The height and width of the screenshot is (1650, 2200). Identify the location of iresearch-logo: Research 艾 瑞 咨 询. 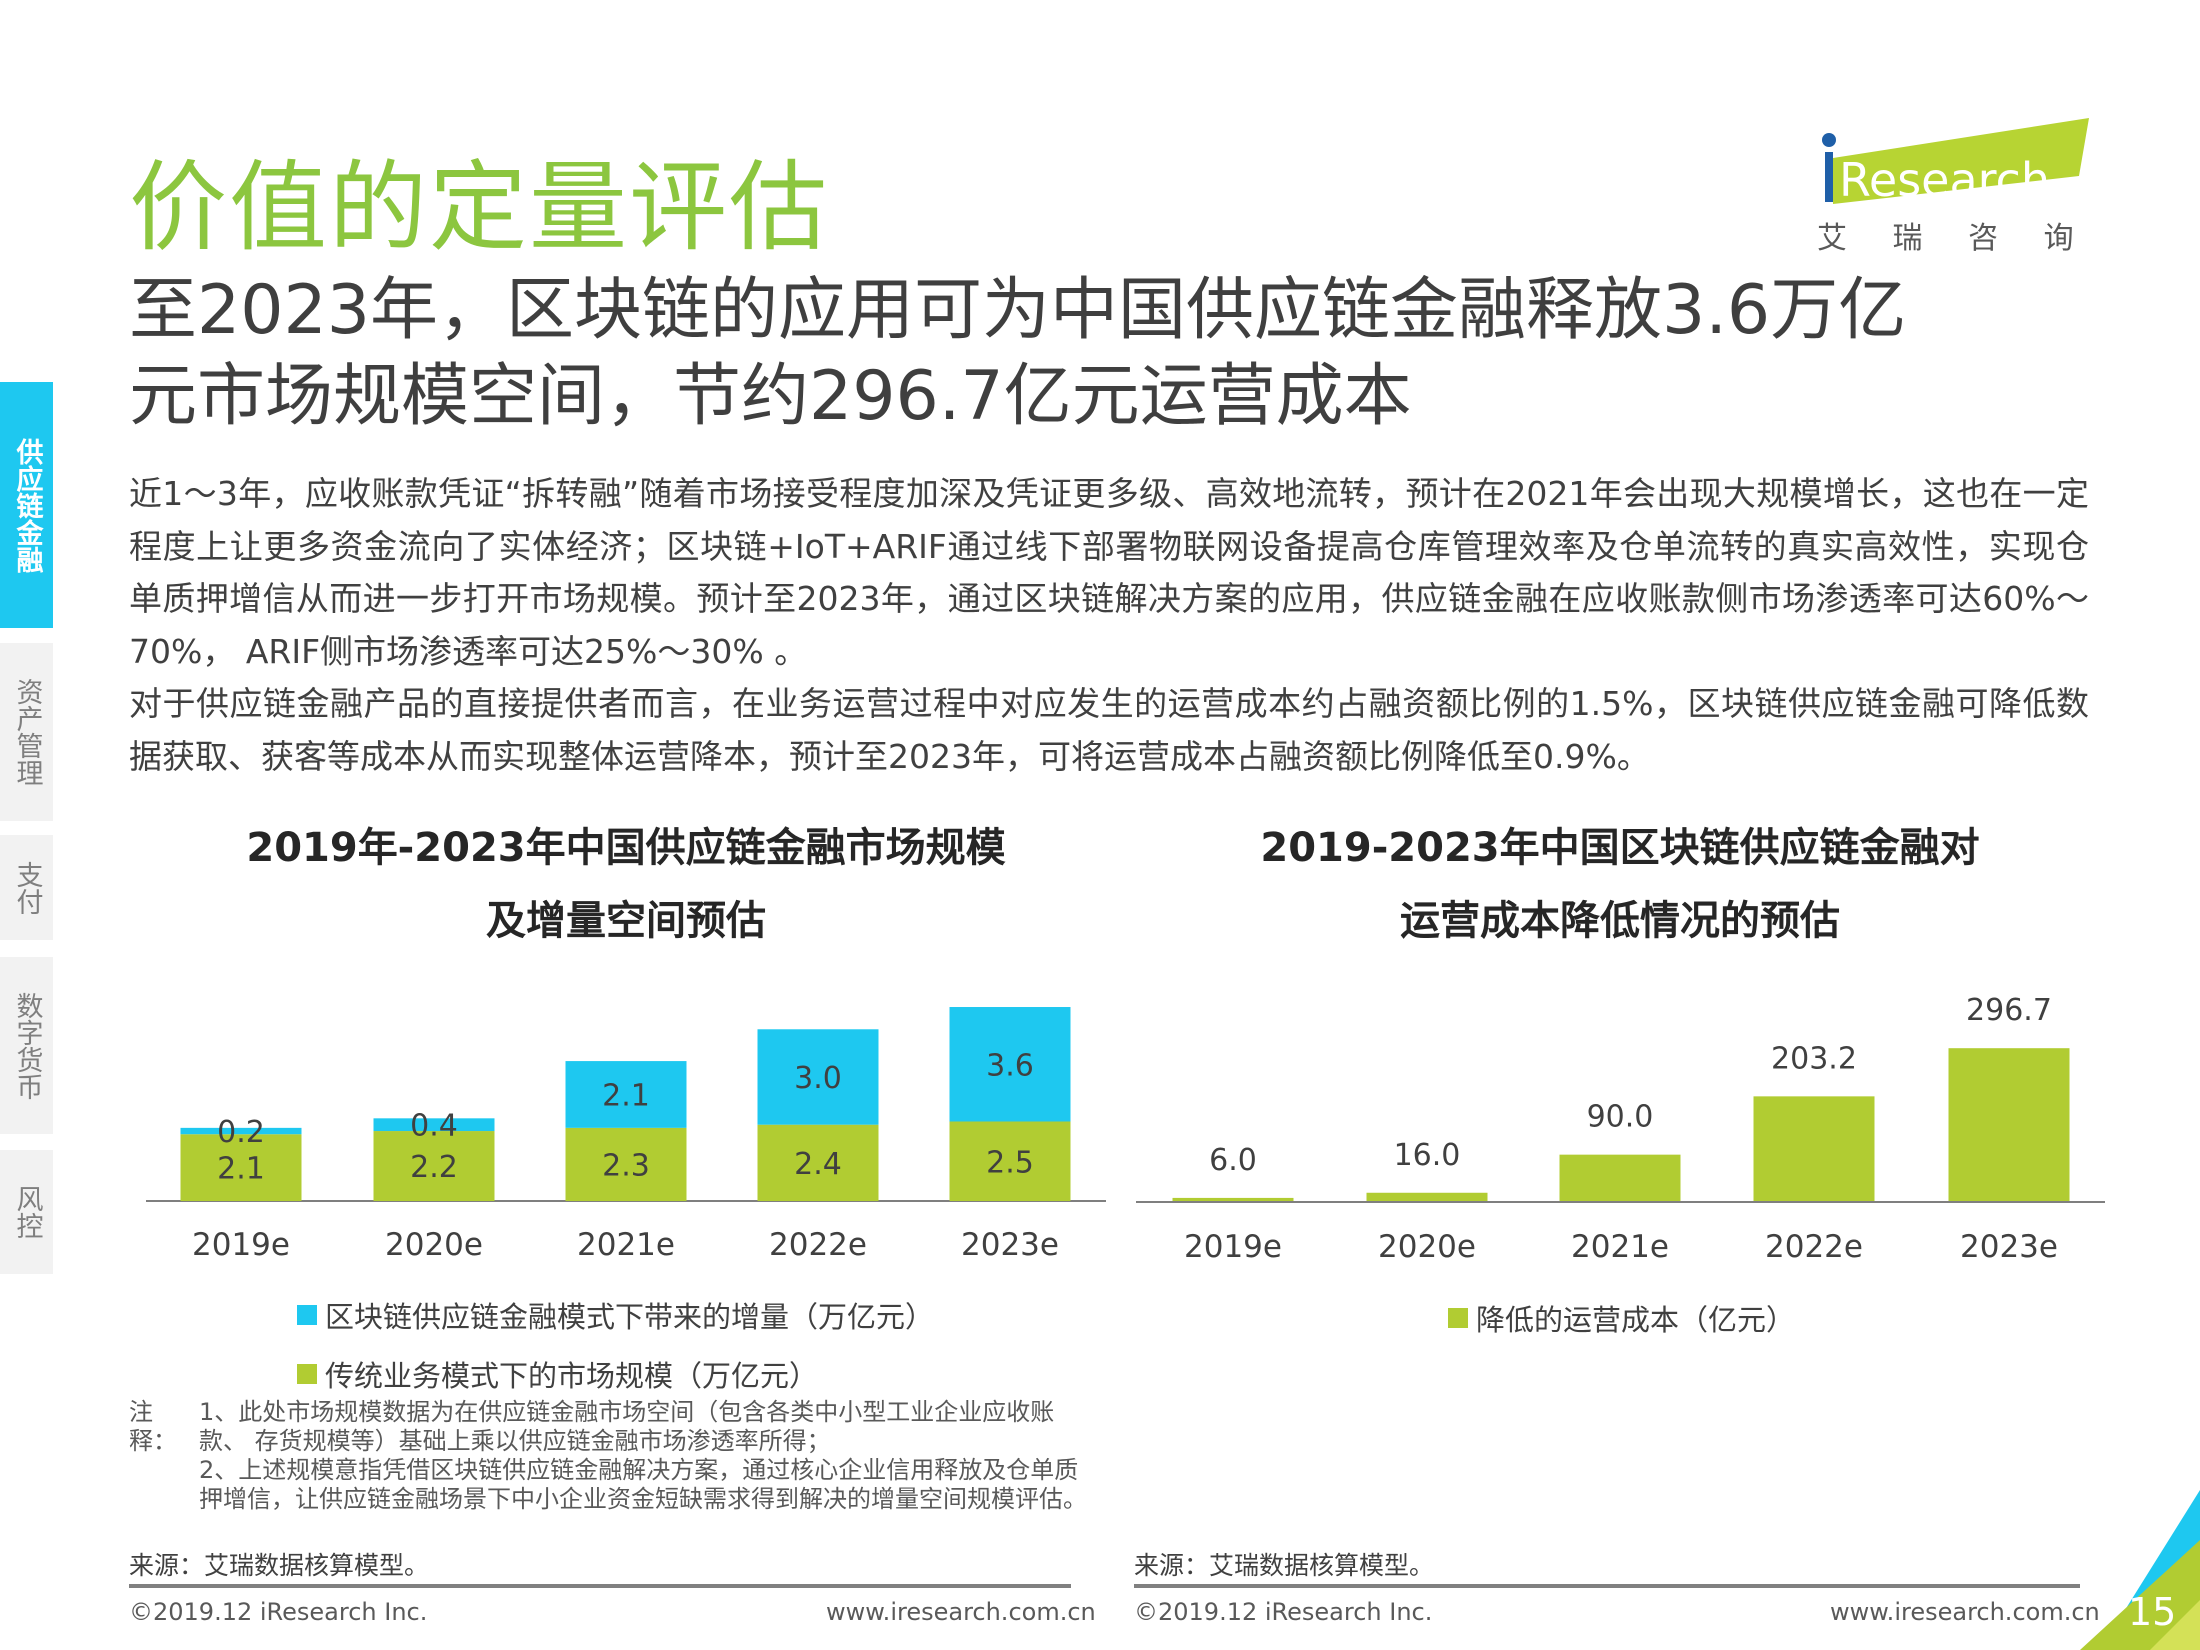
(1954, 188).